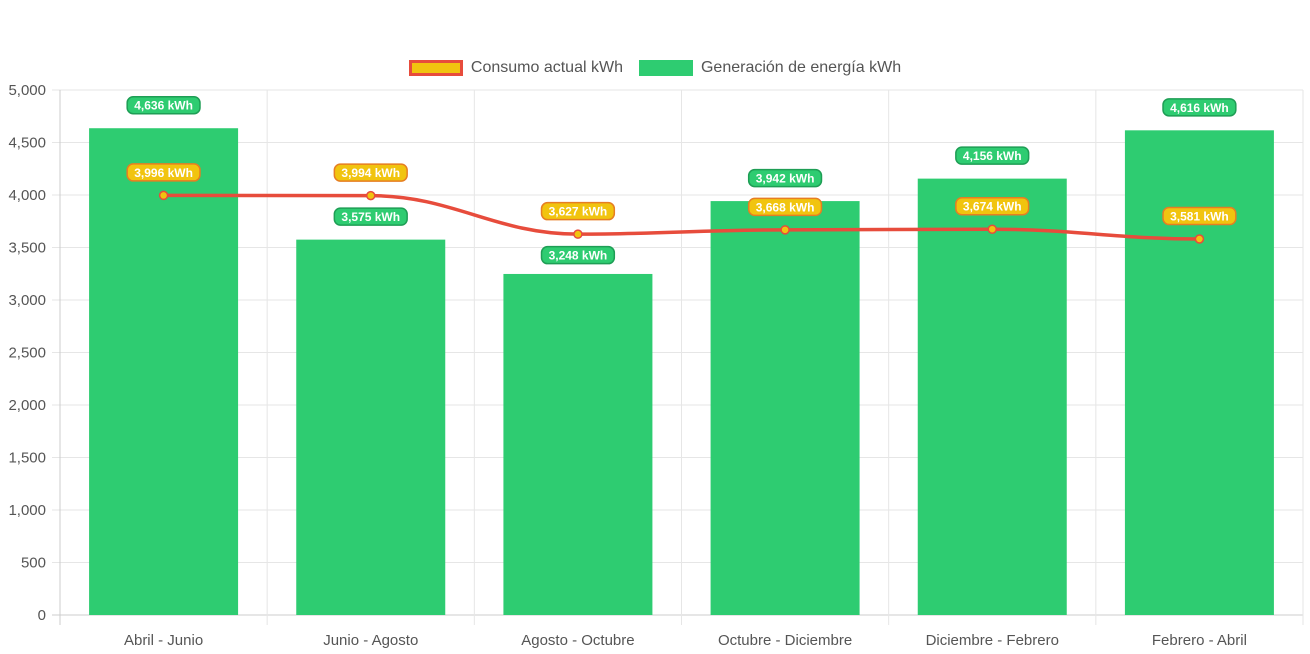 Image resolution: width=1310 pixels, height=654 pixels. I want to click on y-tick-label: 2,500, so click(27, 353).